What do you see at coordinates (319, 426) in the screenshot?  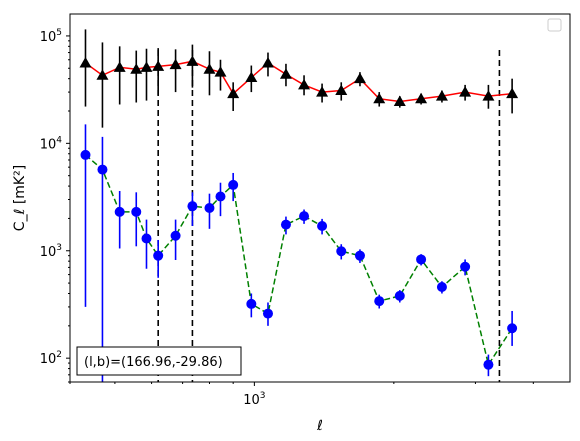 I see `x-axis-label: ℓ` at bounding box center [319, 426].